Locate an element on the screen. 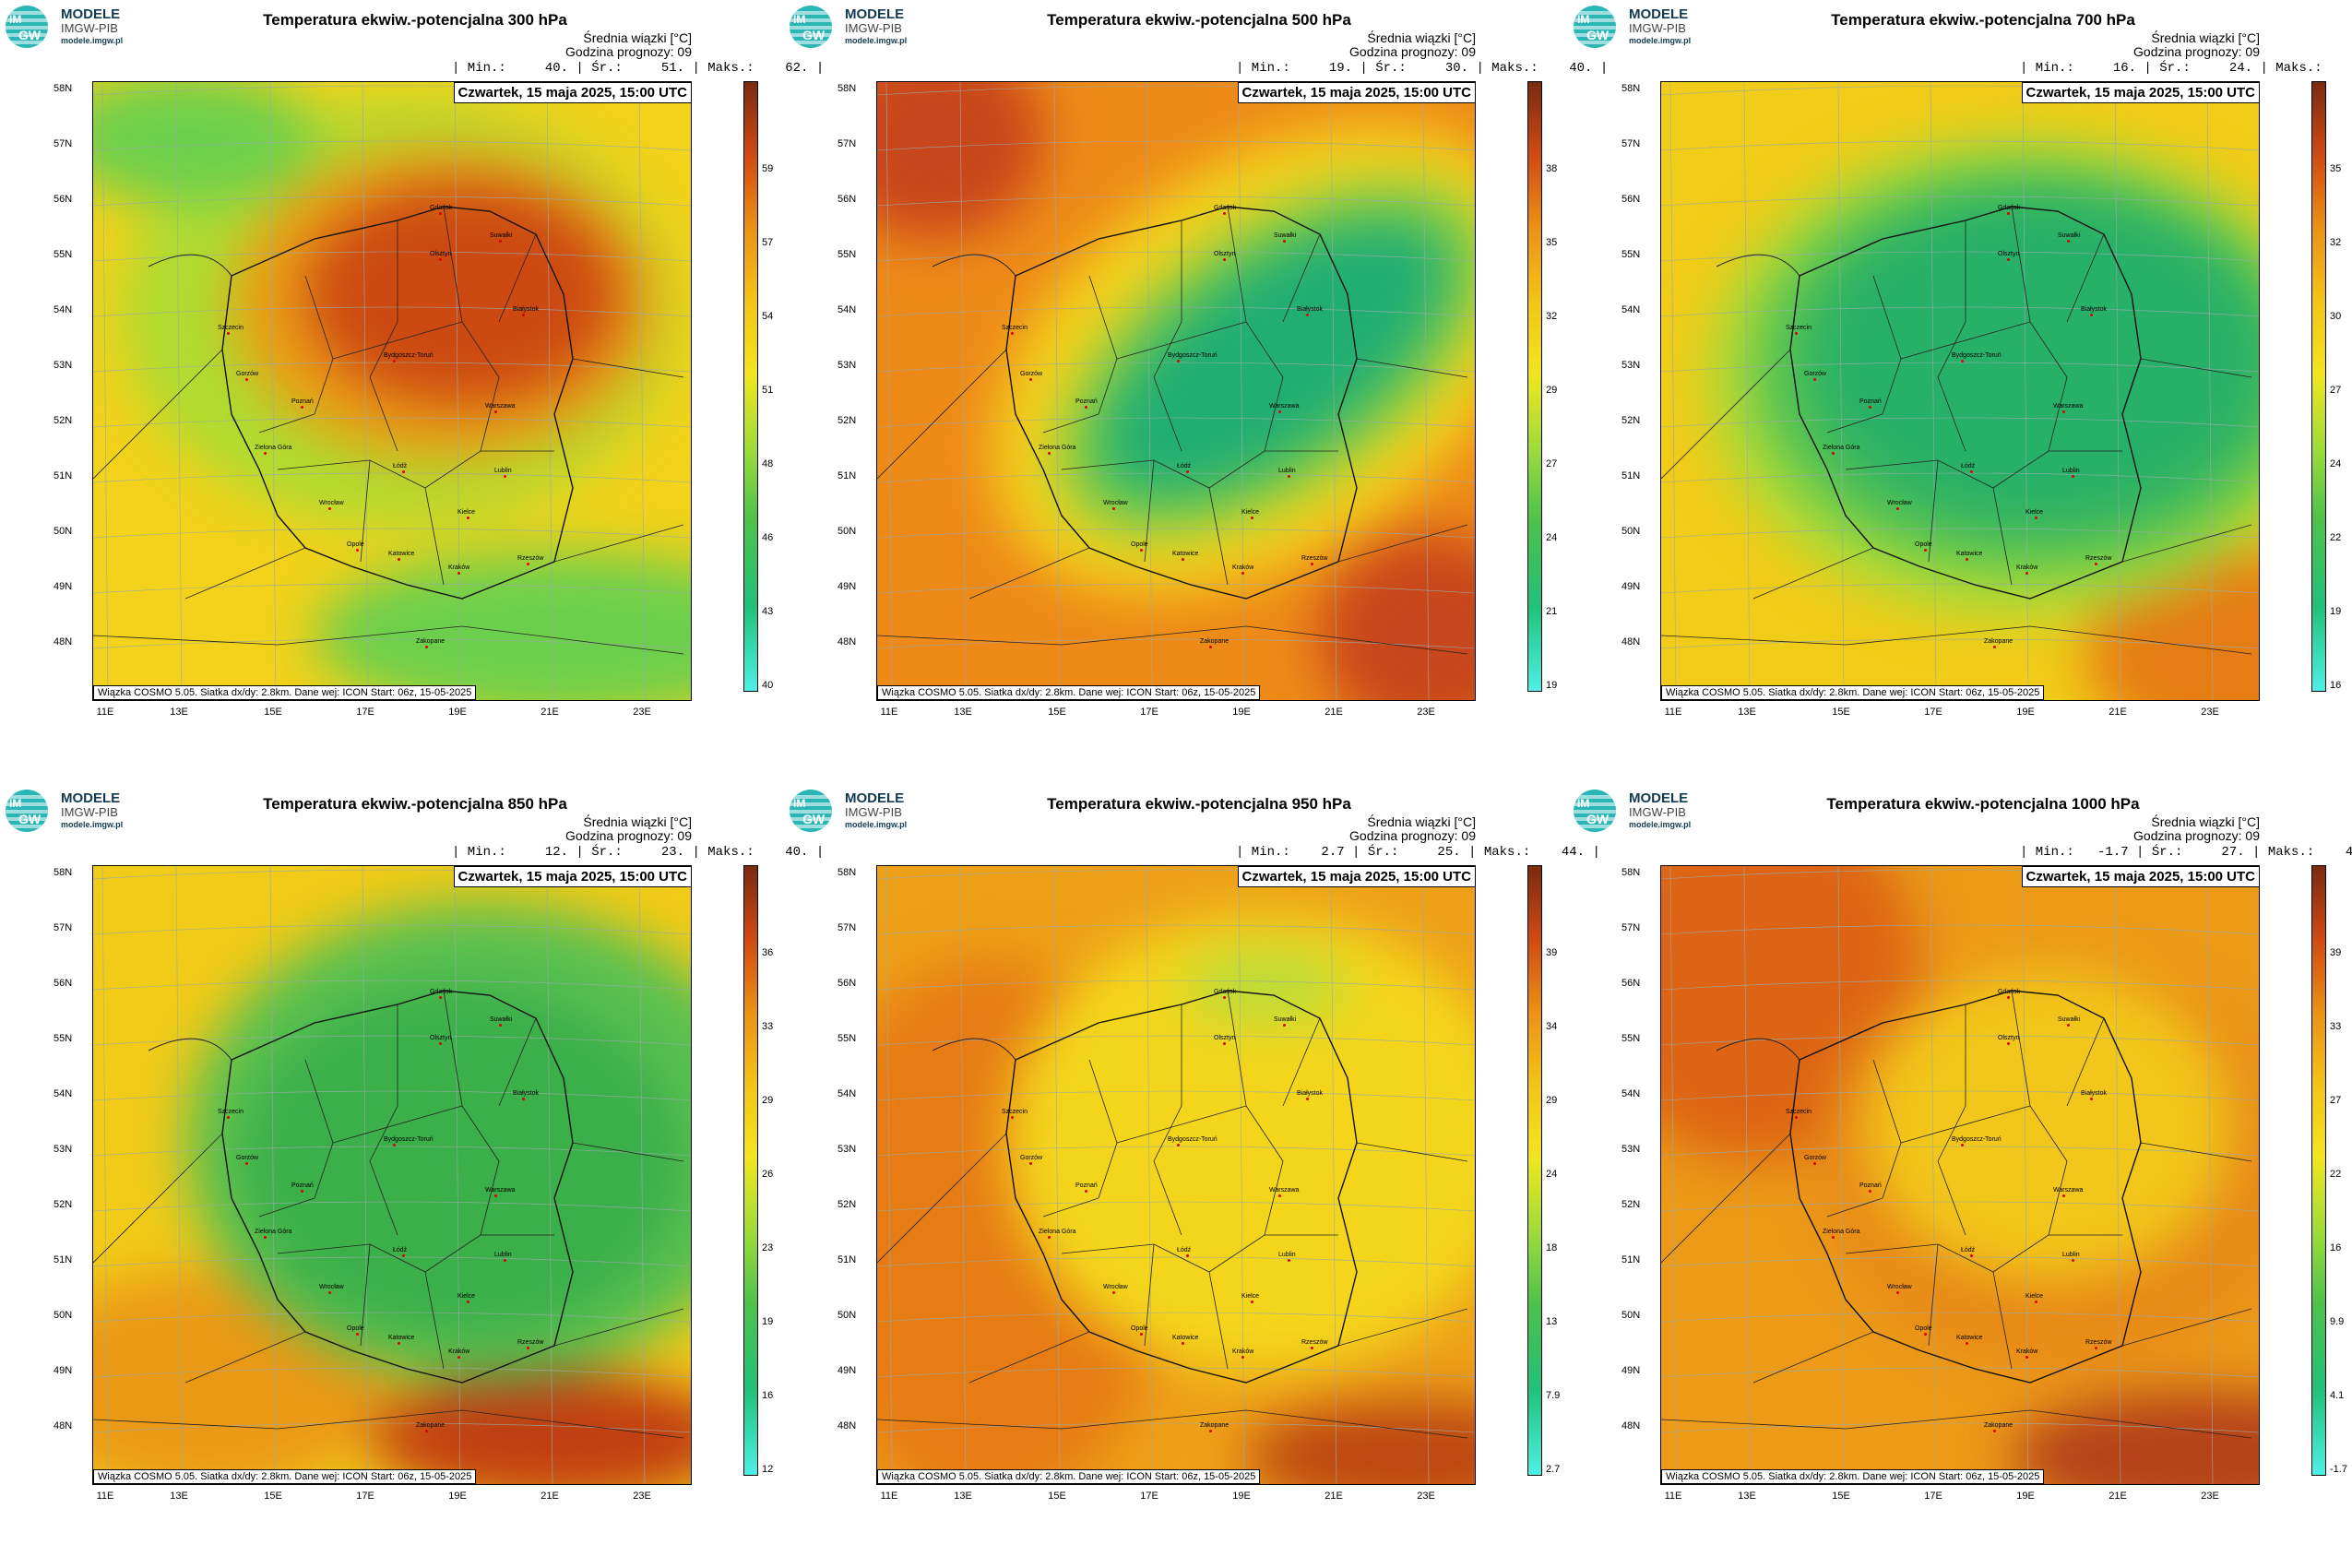 This screenshot has height=1568, width=2352. city-label: Kraków is located at coordinates (1243, 1351).